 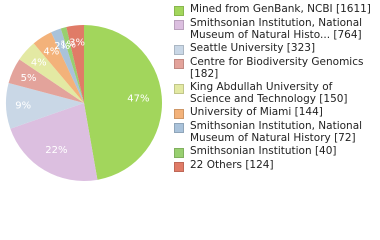 I want to click on legend-label: Smithsonian Institution [40], so click(x=263, y=151).